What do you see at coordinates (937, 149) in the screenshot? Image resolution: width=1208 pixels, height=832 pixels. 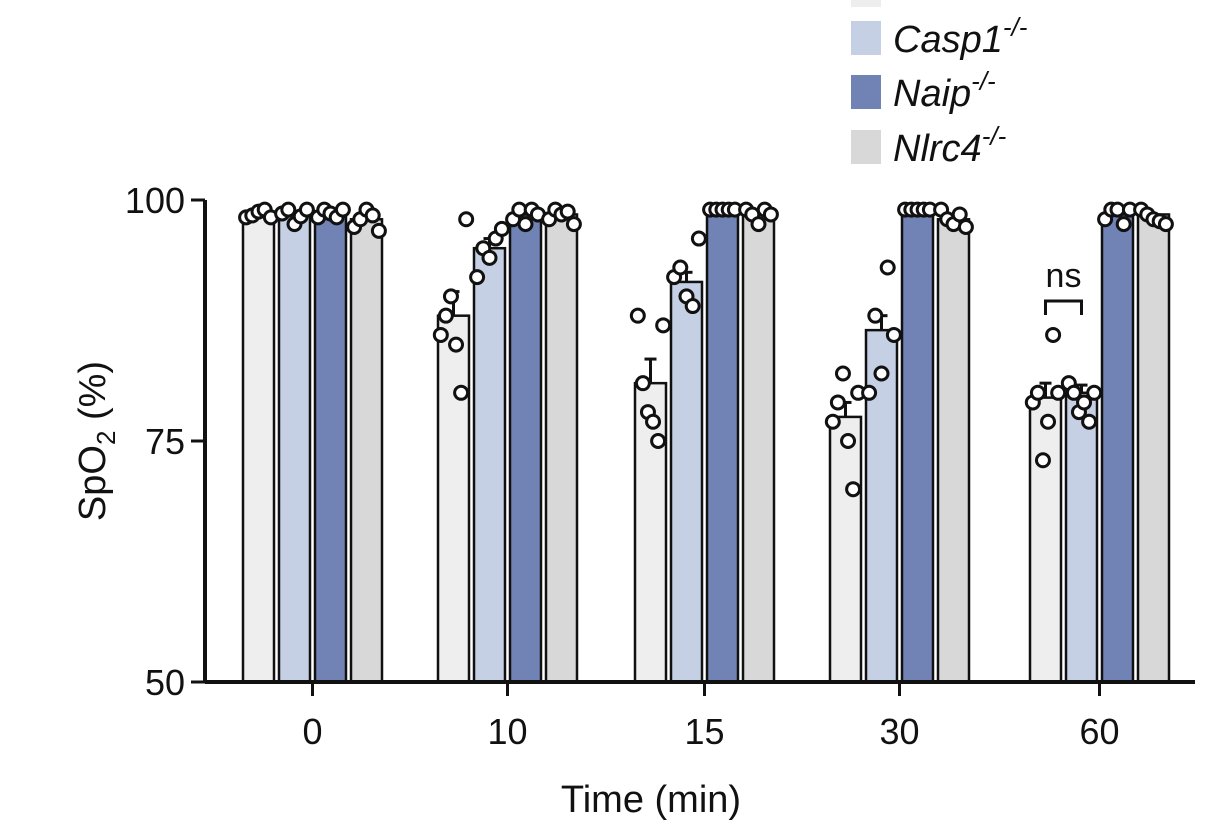 I see `legend-name: Nlrc4` at bounding box center [937, 149].